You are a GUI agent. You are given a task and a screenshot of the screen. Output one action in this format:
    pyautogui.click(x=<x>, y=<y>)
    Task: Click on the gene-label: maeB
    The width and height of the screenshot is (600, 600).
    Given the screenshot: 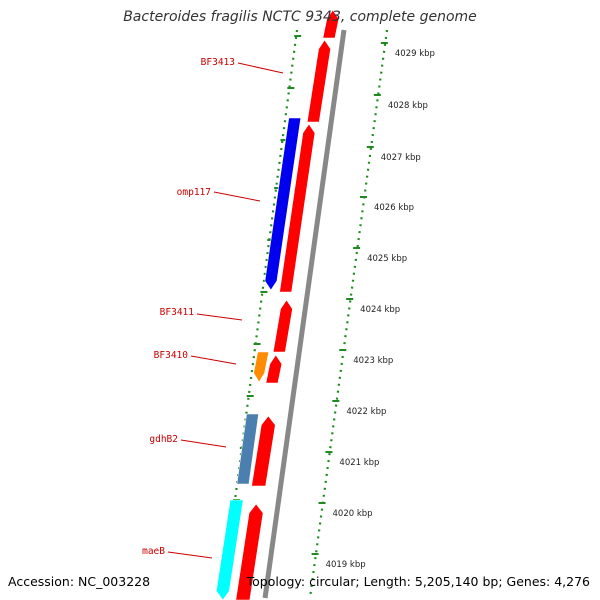 What is the action you would take?
    pyautogui.click(x=153, y=551)
    